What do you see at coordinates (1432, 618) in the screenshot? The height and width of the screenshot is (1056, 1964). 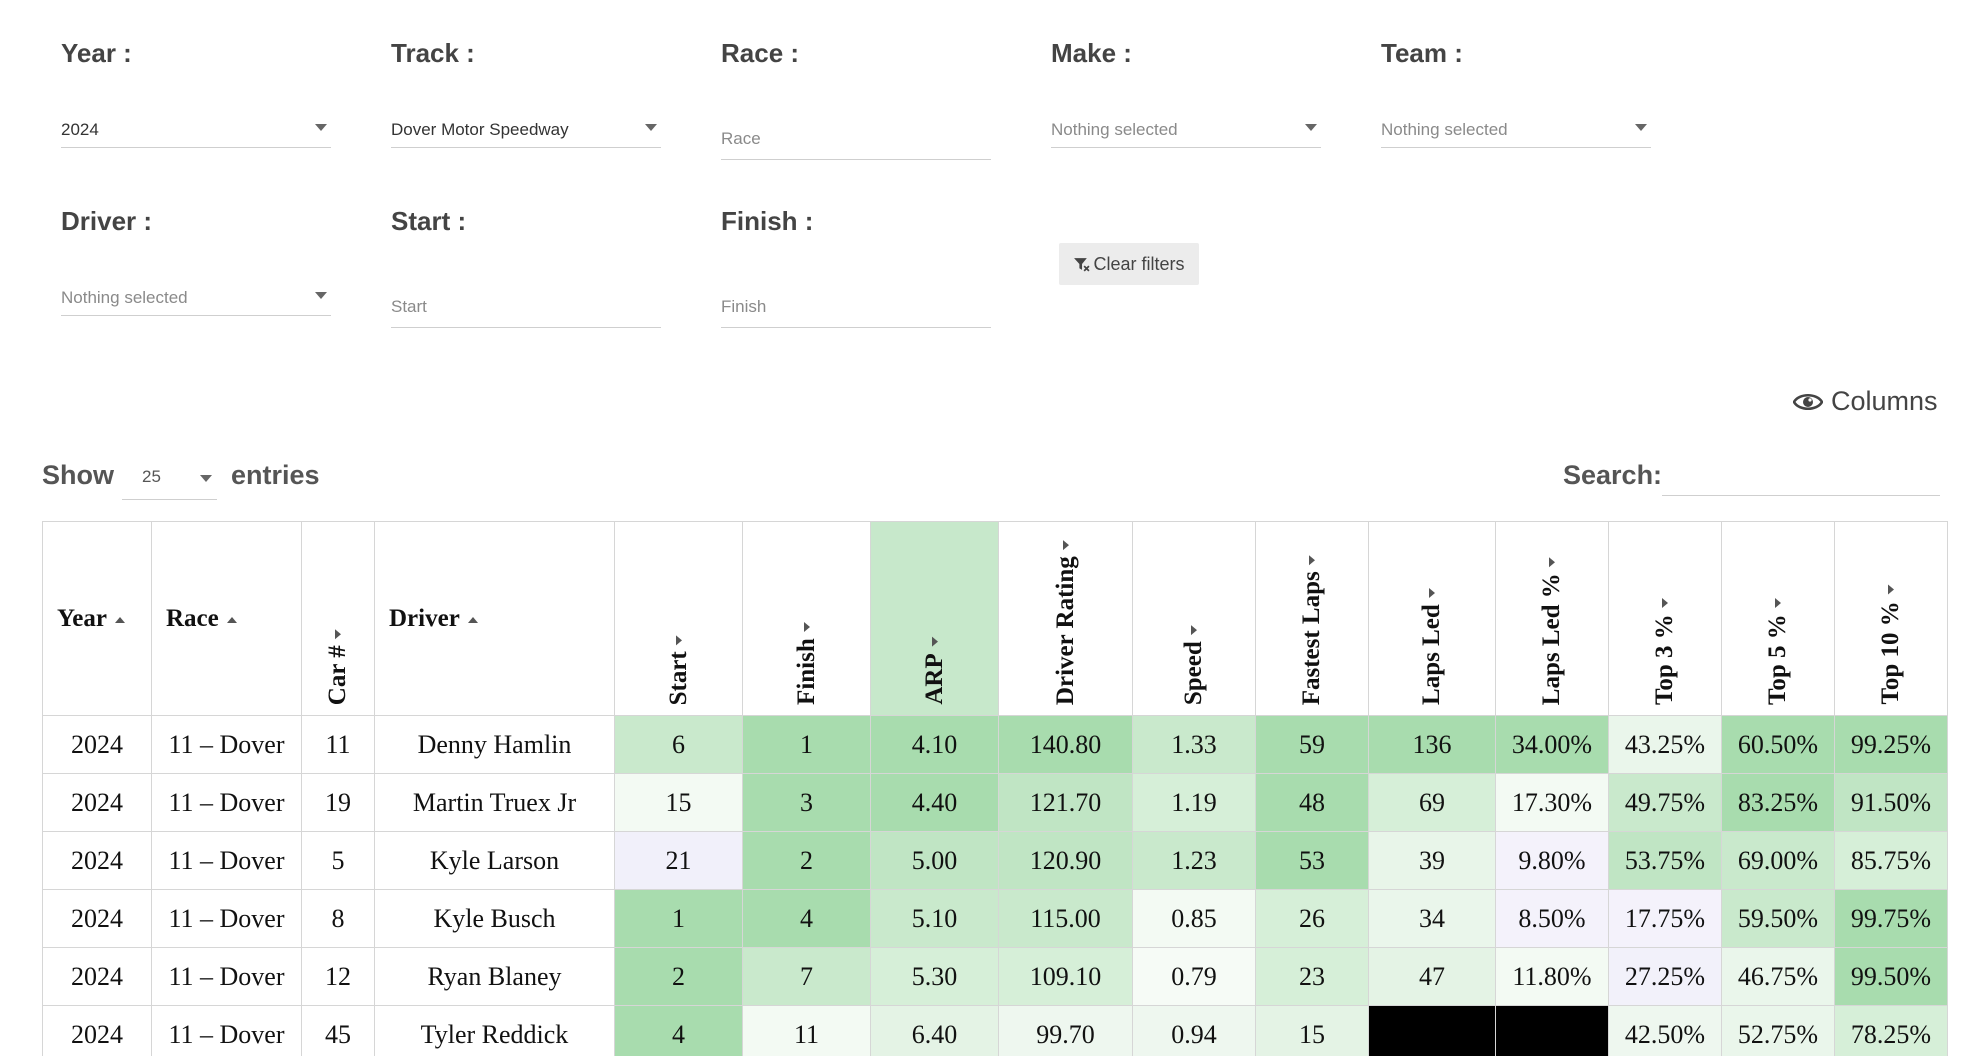 I see `column-header-laps-led: Laps Led` at bounding box center [1432, 618].